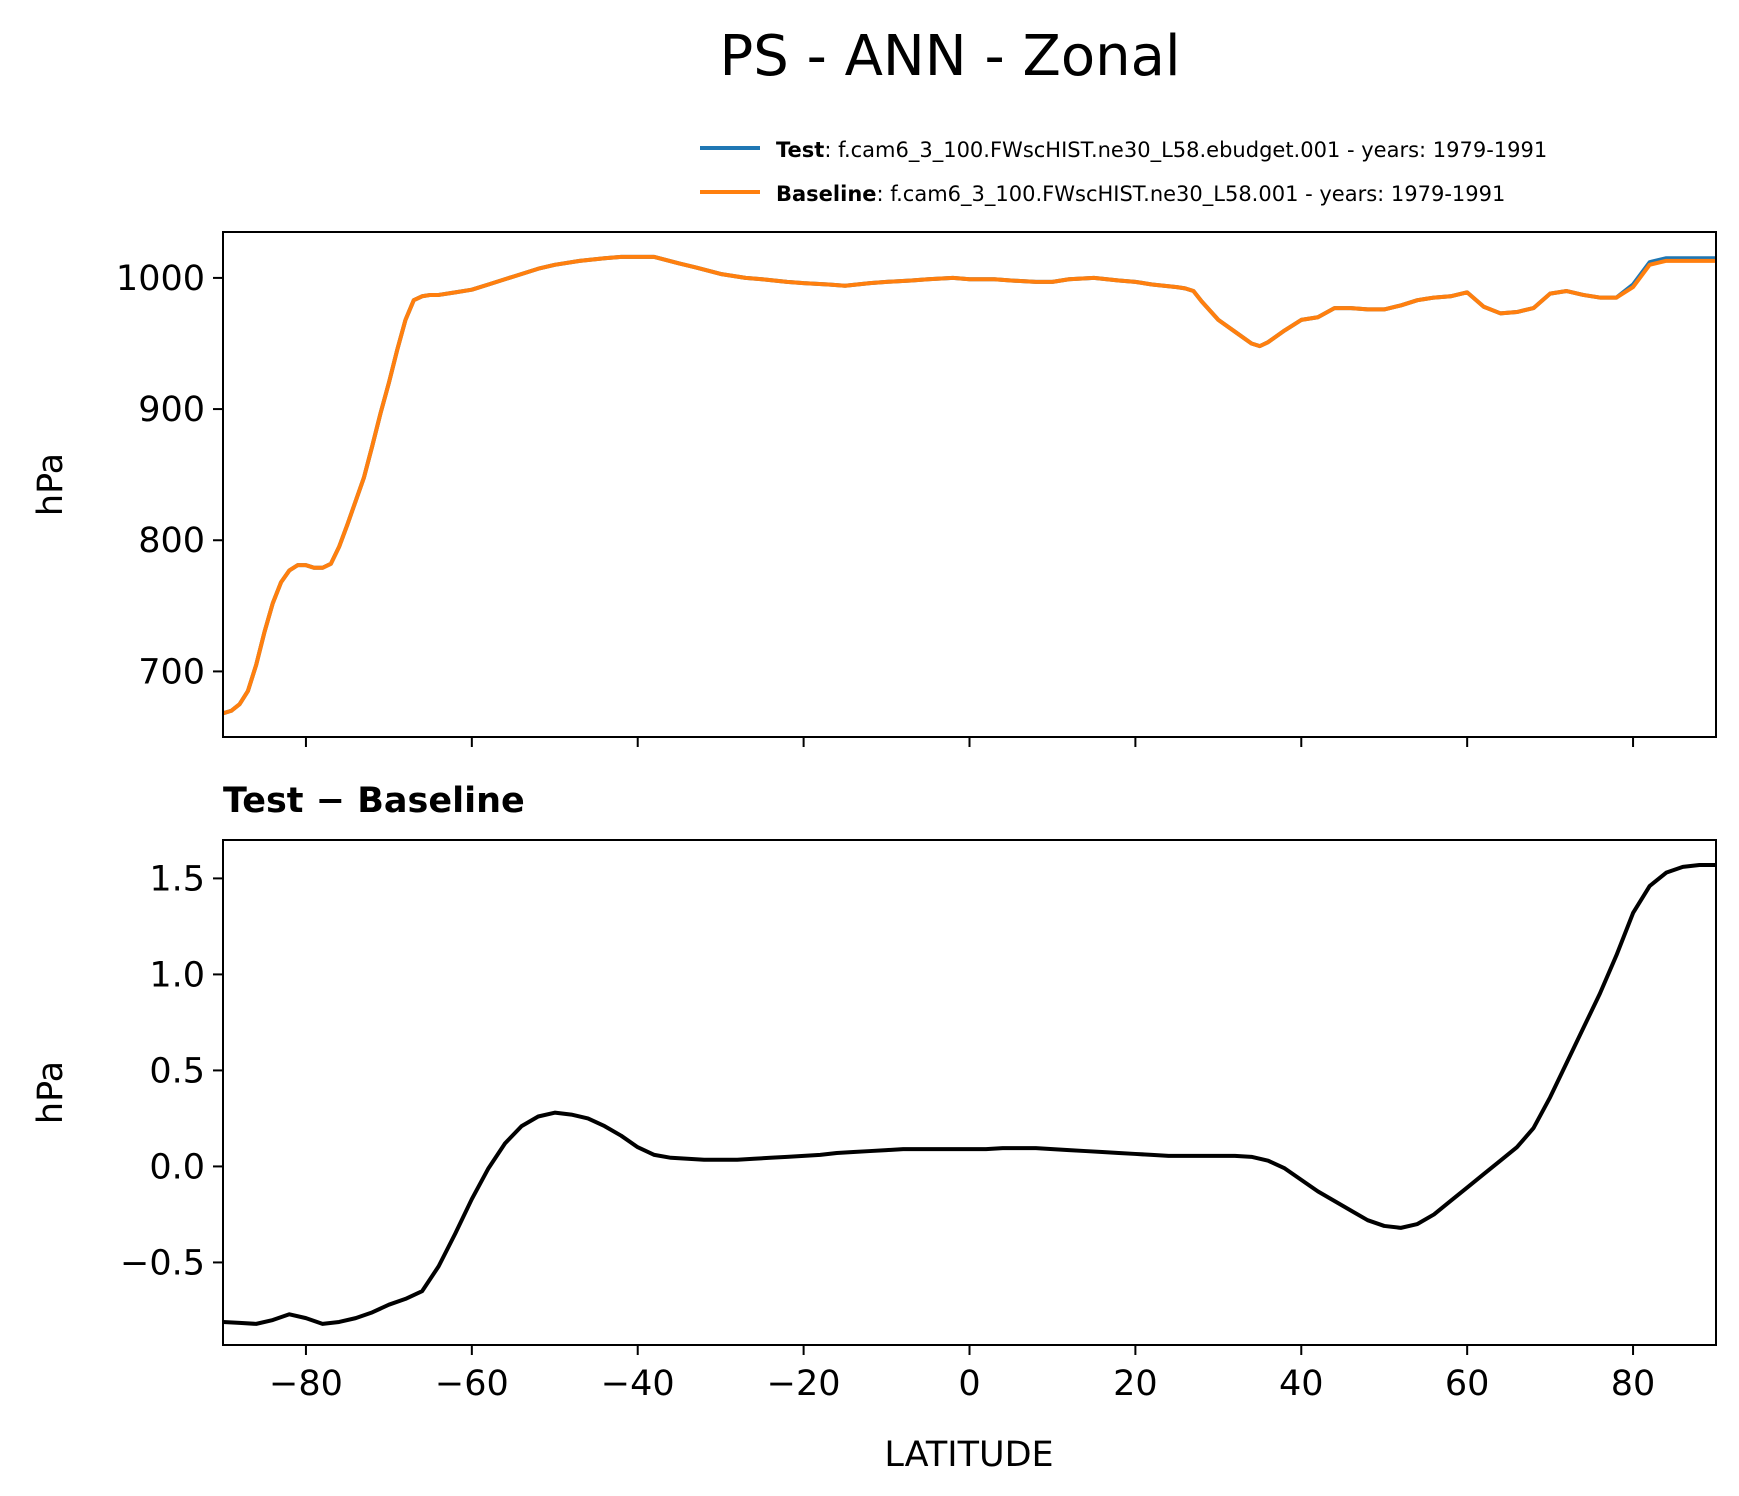 Image resolution: width=1739 pixels, height=1496 pixels. I want to click on x-axis-label: LATITUDE, so click(968, 1455).